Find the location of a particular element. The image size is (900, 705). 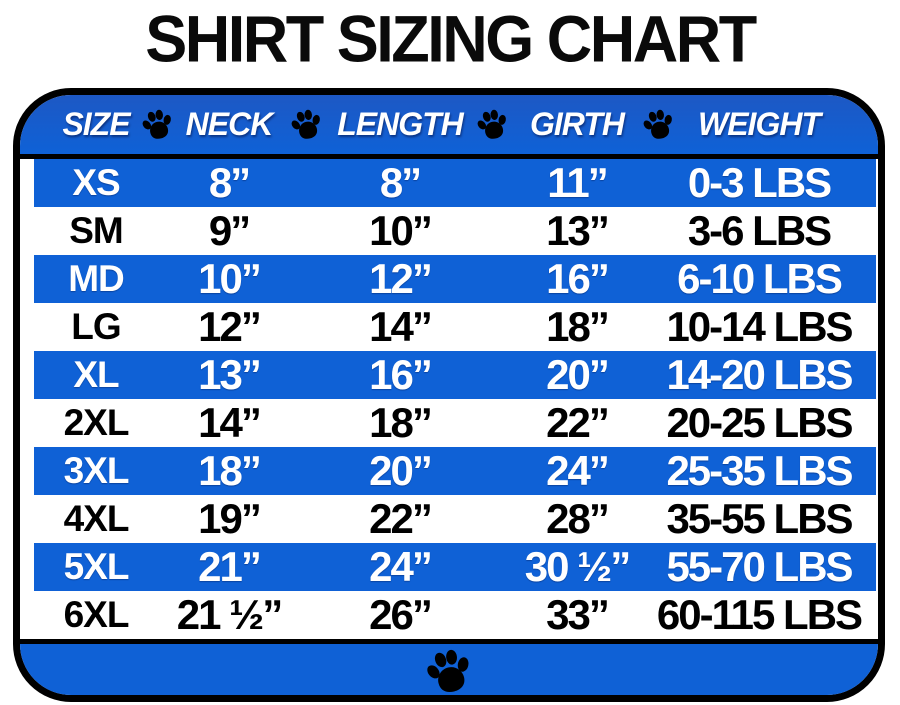

cell-length: 12” is located at coordinates (401, 278).